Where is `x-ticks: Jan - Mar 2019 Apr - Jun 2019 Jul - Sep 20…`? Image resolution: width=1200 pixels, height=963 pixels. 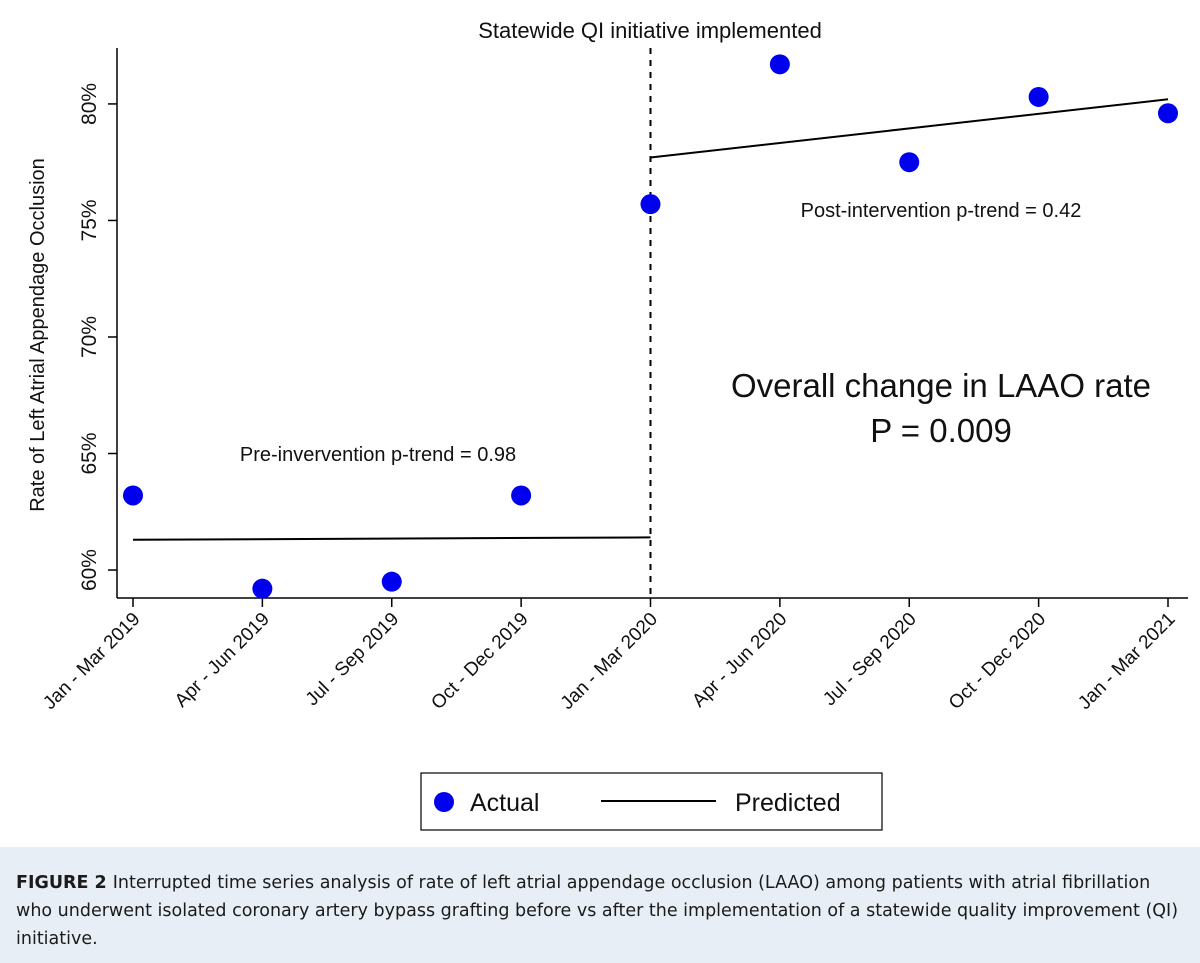
x-ticks: Jan - Mar 2019 Apr - Jun 2019 Jul - Sep 20… is located at coordinates (609, 656).